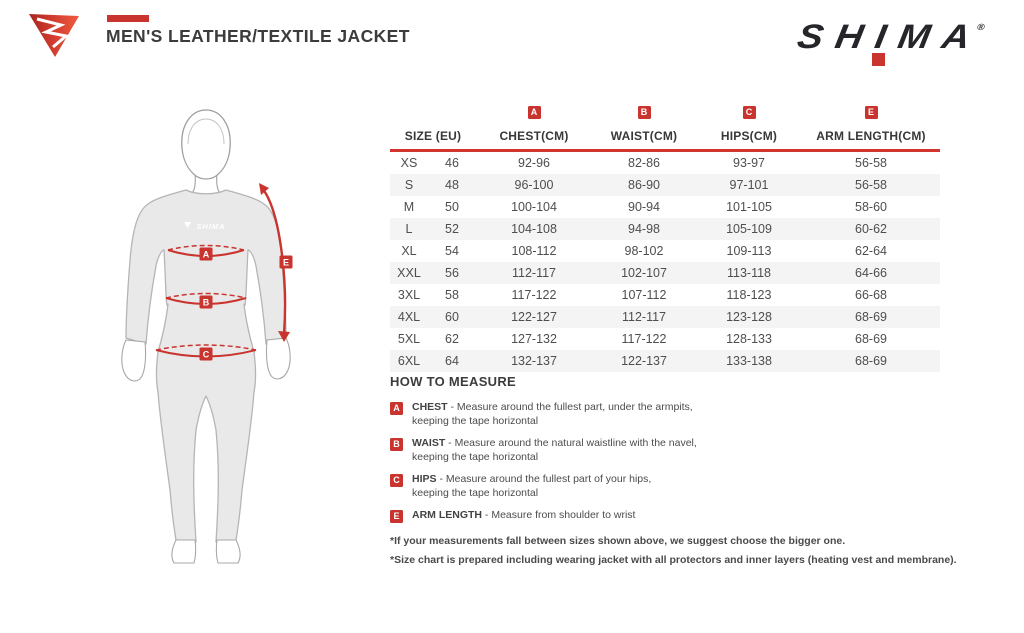 The height and width of the screenshot is (633, 1024). Describe the element at coordinates (644, 229) in the screenshot. I see `cell-waist: 94-98` at that location.